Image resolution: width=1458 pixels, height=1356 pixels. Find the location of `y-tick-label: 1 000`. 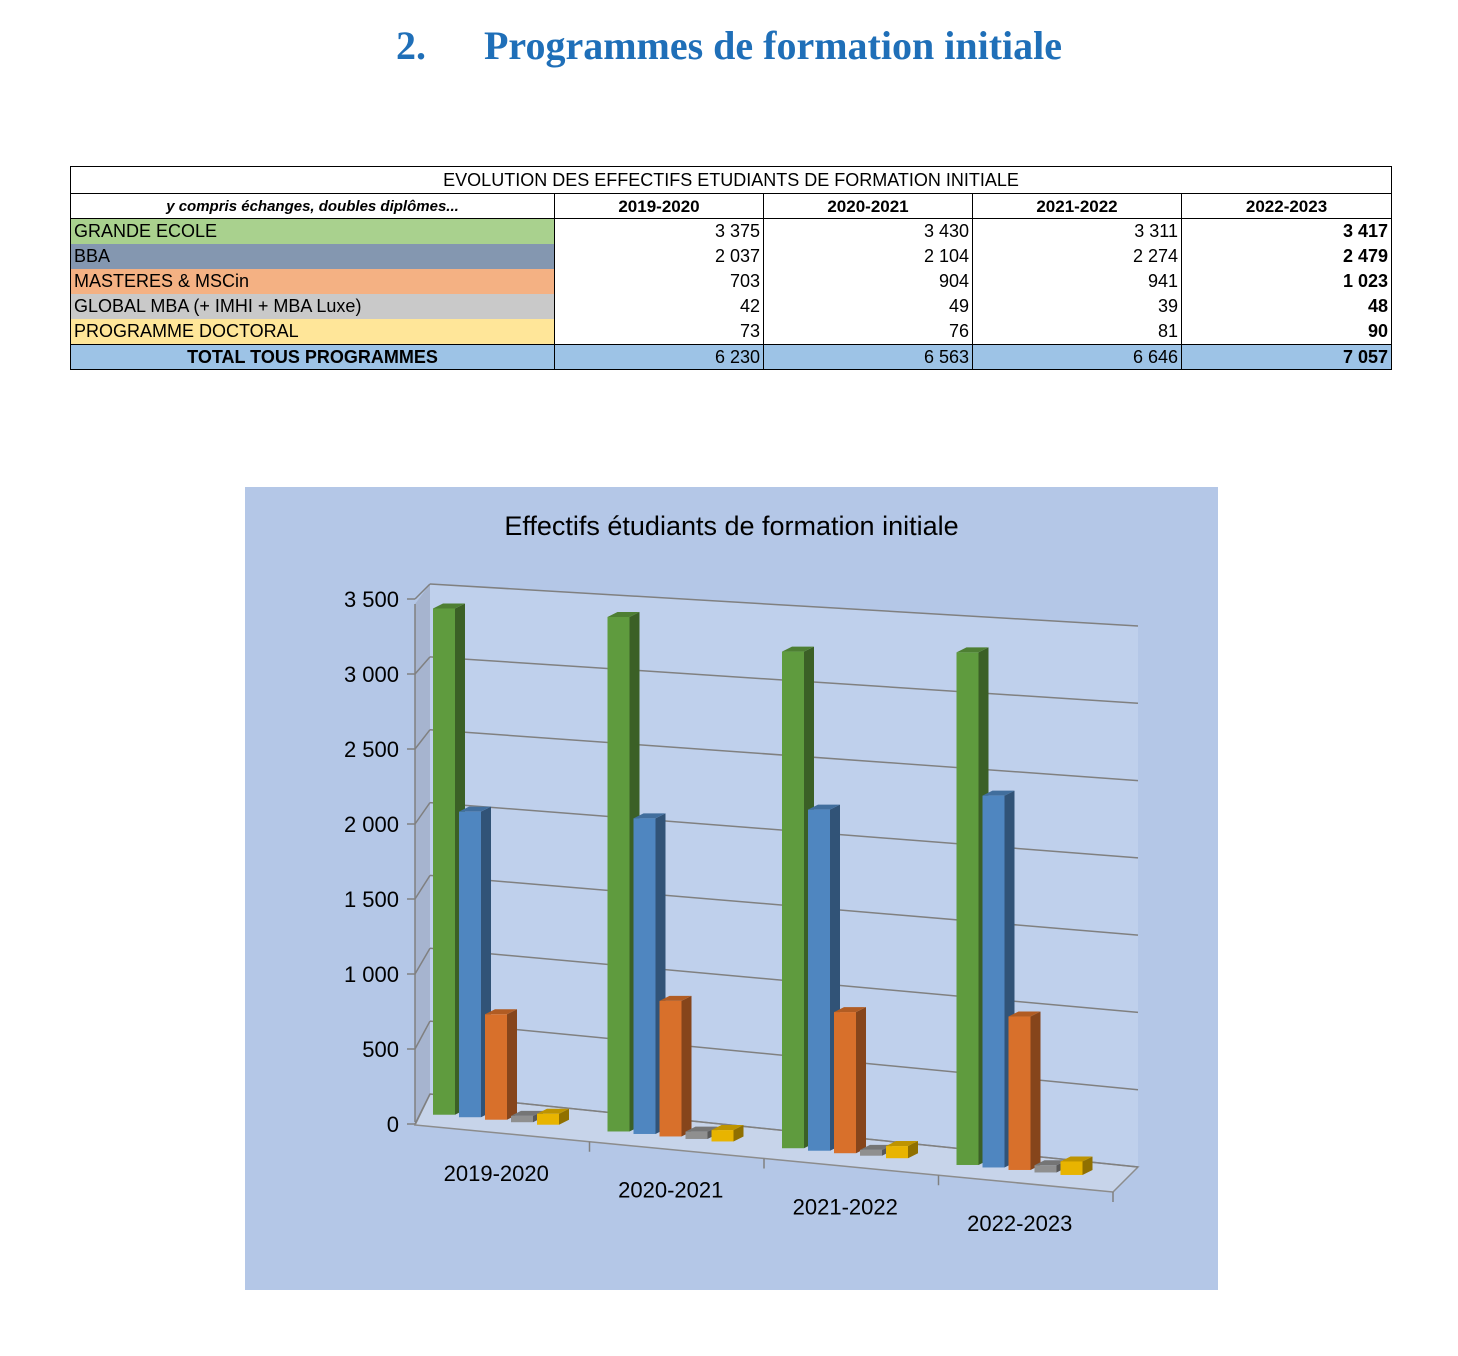

y-tick-label: 1 000 is located at coordinates (371, 974).